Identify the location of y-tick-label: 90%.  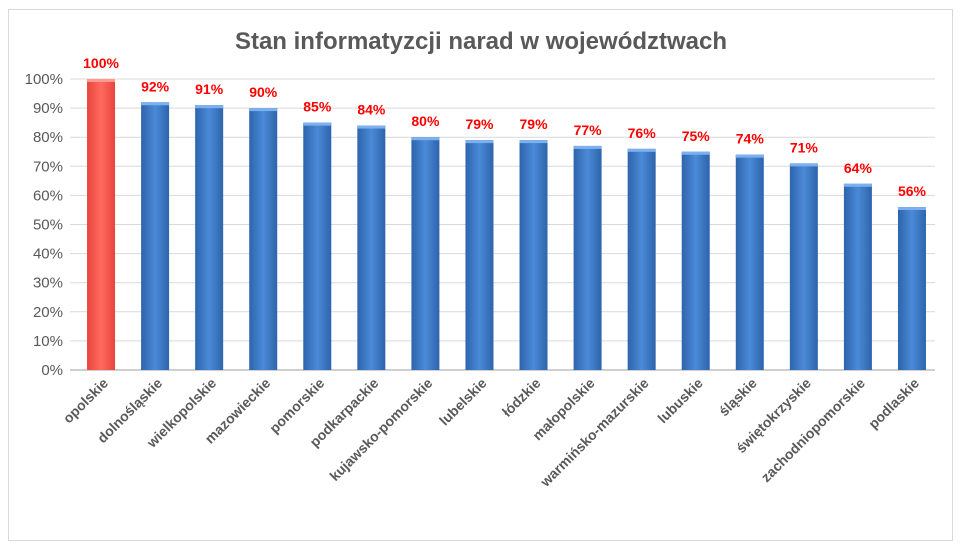
(48, 108).